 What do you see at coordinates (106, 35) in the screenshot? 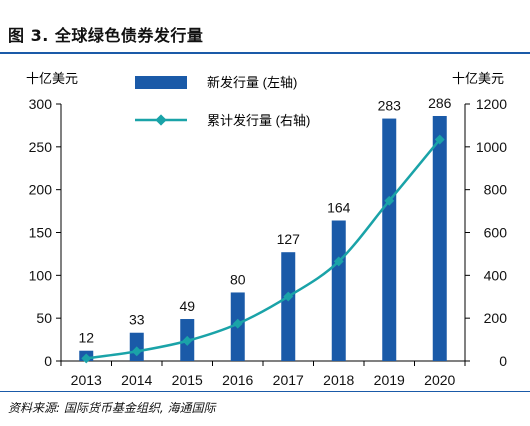
I see `figure-title: 图 3. 全球绿色债券发行量` at bounding box center [106, 35].